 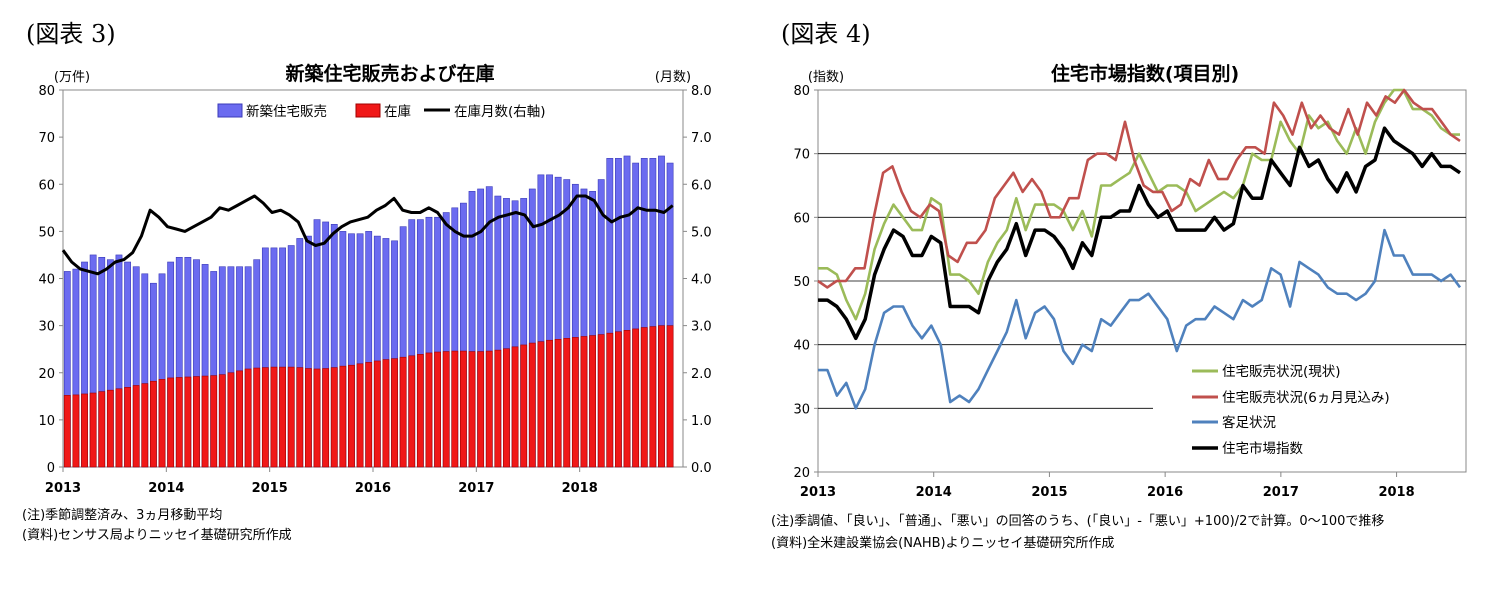 I want to click on right-ytick-label: 2.0, so click(x=701, y=374).